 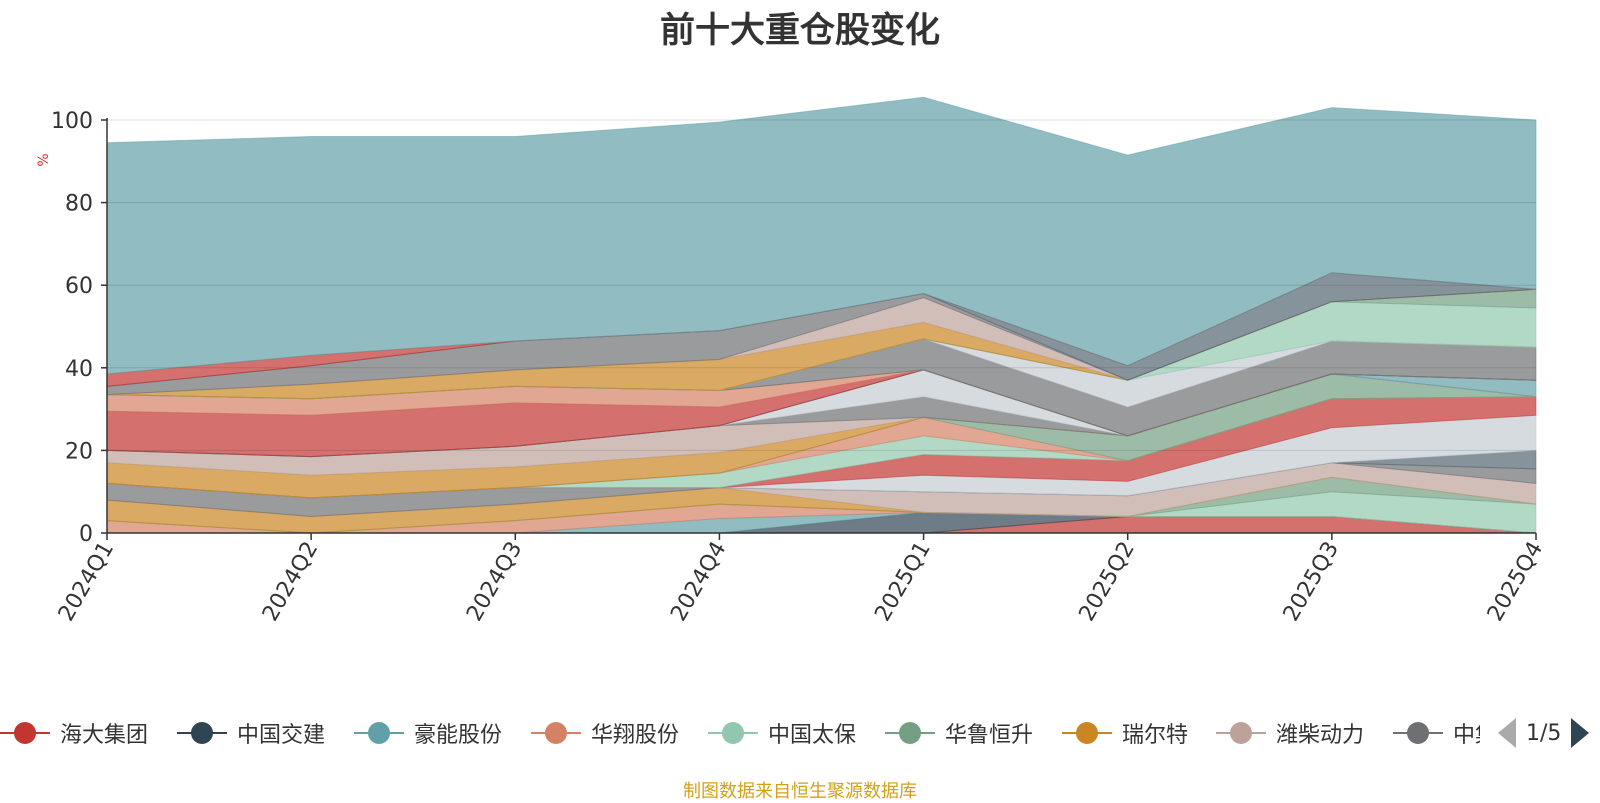 I want to click on x-tick-label-2025Q4: 2025Q4, so click(x=1515, y=582).